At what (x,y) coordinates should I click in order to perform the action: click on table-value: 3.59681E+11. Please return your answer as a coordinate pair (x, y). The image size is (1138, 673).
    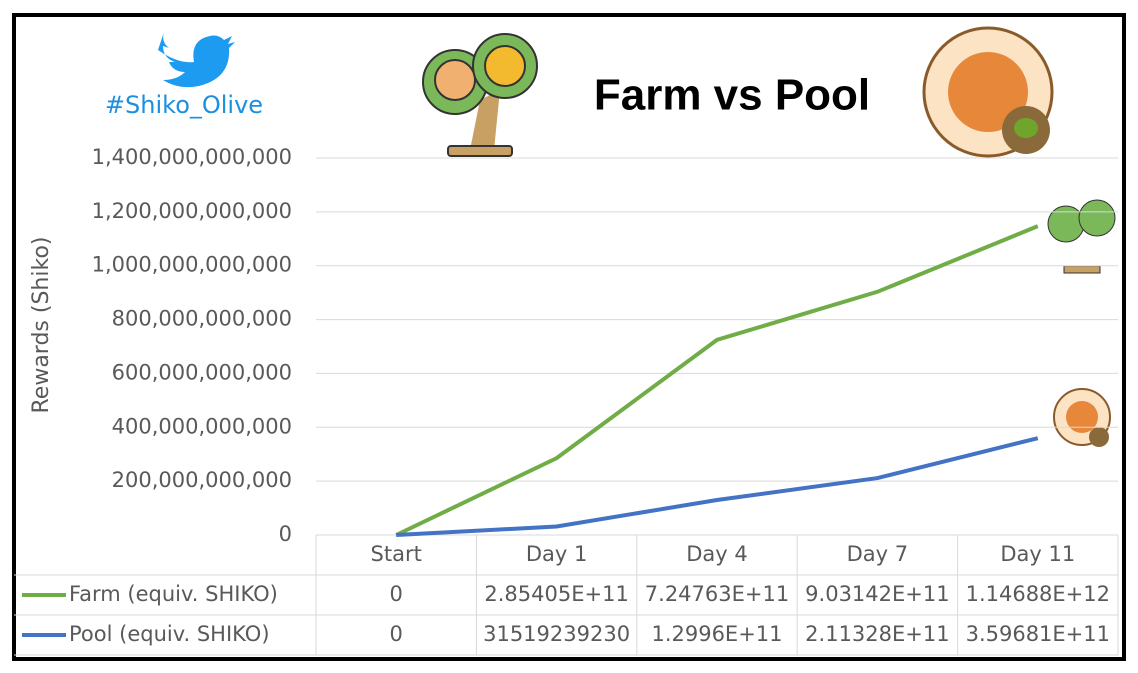
    Looking at the image, I should click on (1038, 634).